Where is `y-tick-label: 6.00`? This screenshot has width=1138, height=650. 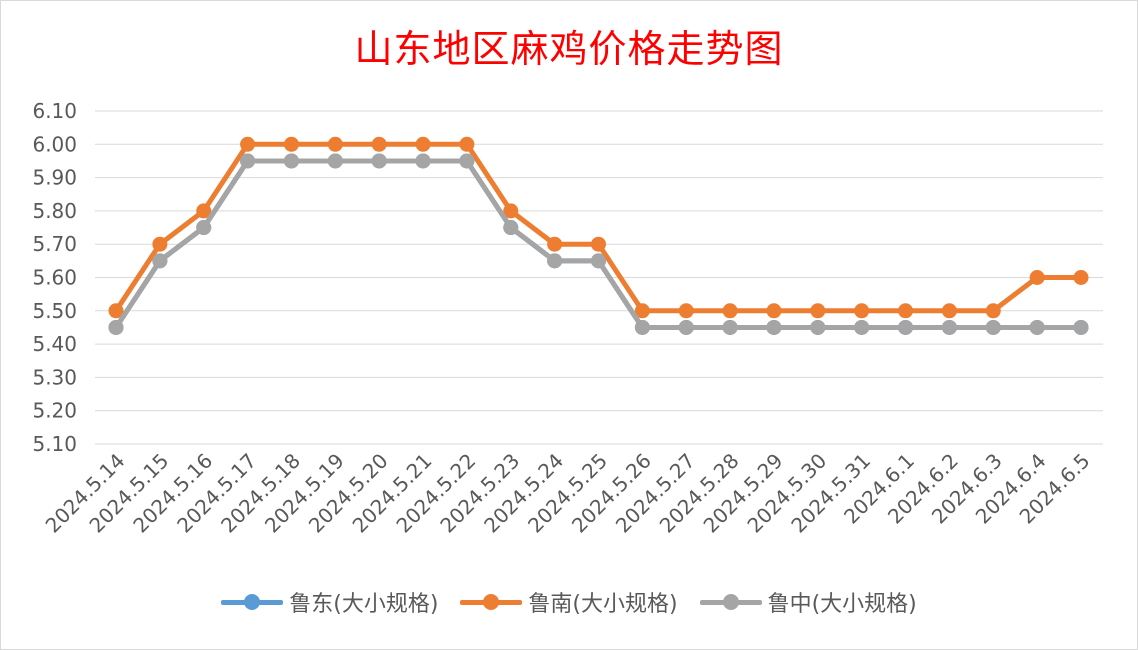
y-tick-label: 6.00 is located at coordinates (54, 144).